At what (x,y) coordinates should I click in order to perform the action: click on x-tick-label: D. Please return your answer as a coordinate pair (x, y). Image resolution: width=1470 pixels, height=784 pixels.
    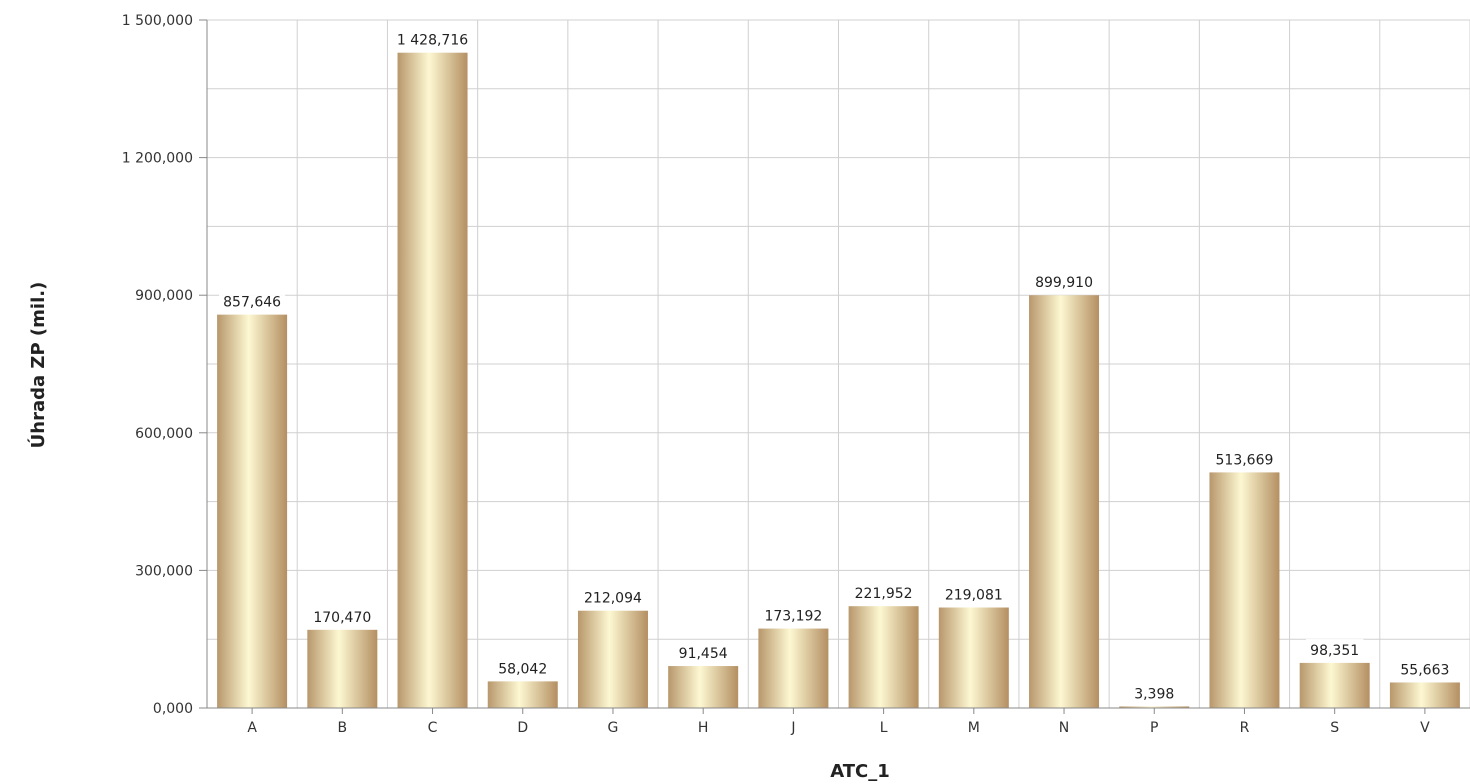
    Looking at the image, I should click on (522, 728).